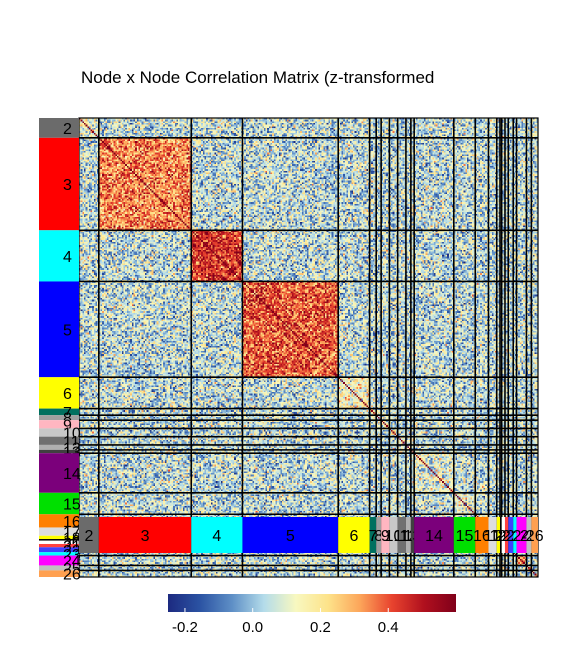 The width and height of the screenshot is (576, 672). I want to click on col-network-label-5: 5, so click(290, 536).